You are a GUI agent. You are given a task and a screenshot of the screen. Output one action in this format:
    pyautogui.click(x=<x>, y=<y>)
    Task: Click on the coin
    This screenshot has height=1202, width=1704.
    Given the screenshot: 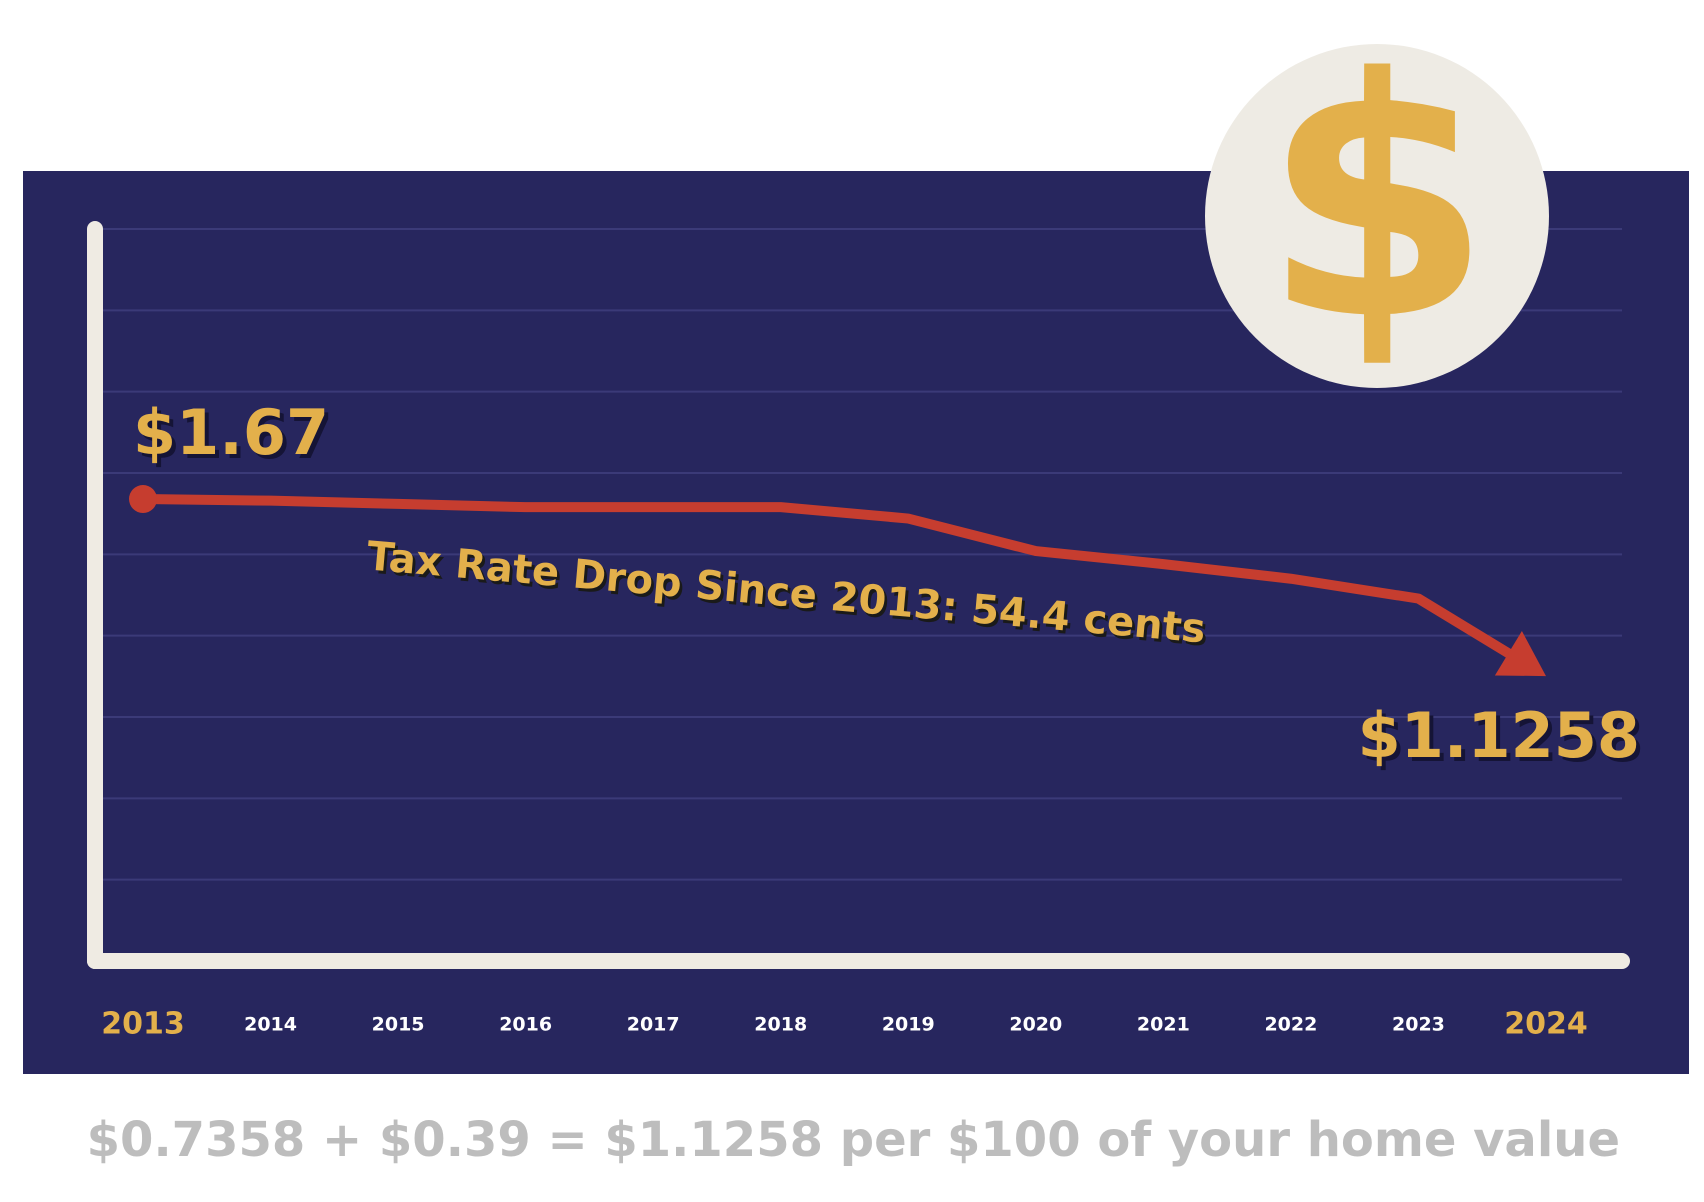 What is the action you would take?
    pyautogui.click(x=1377, y=216)
    